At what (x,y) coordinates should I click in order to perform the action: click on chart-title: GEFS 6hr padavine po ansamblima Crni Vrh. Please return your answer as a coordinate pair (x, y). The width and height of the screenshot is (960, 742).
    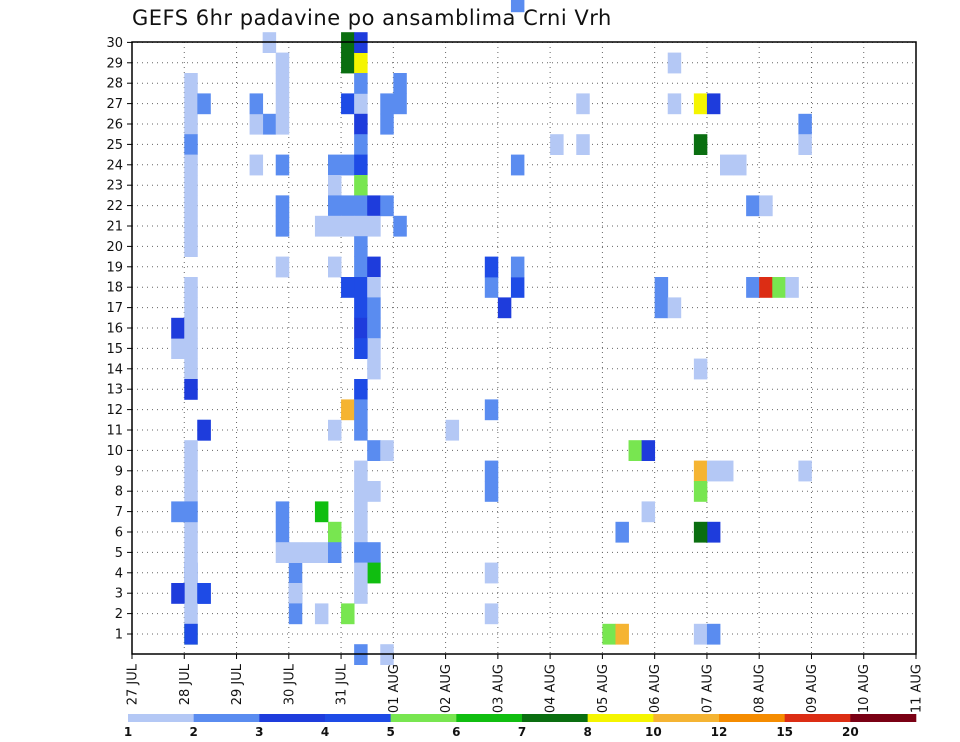
    Looking at the image, I should click on (372, 18).